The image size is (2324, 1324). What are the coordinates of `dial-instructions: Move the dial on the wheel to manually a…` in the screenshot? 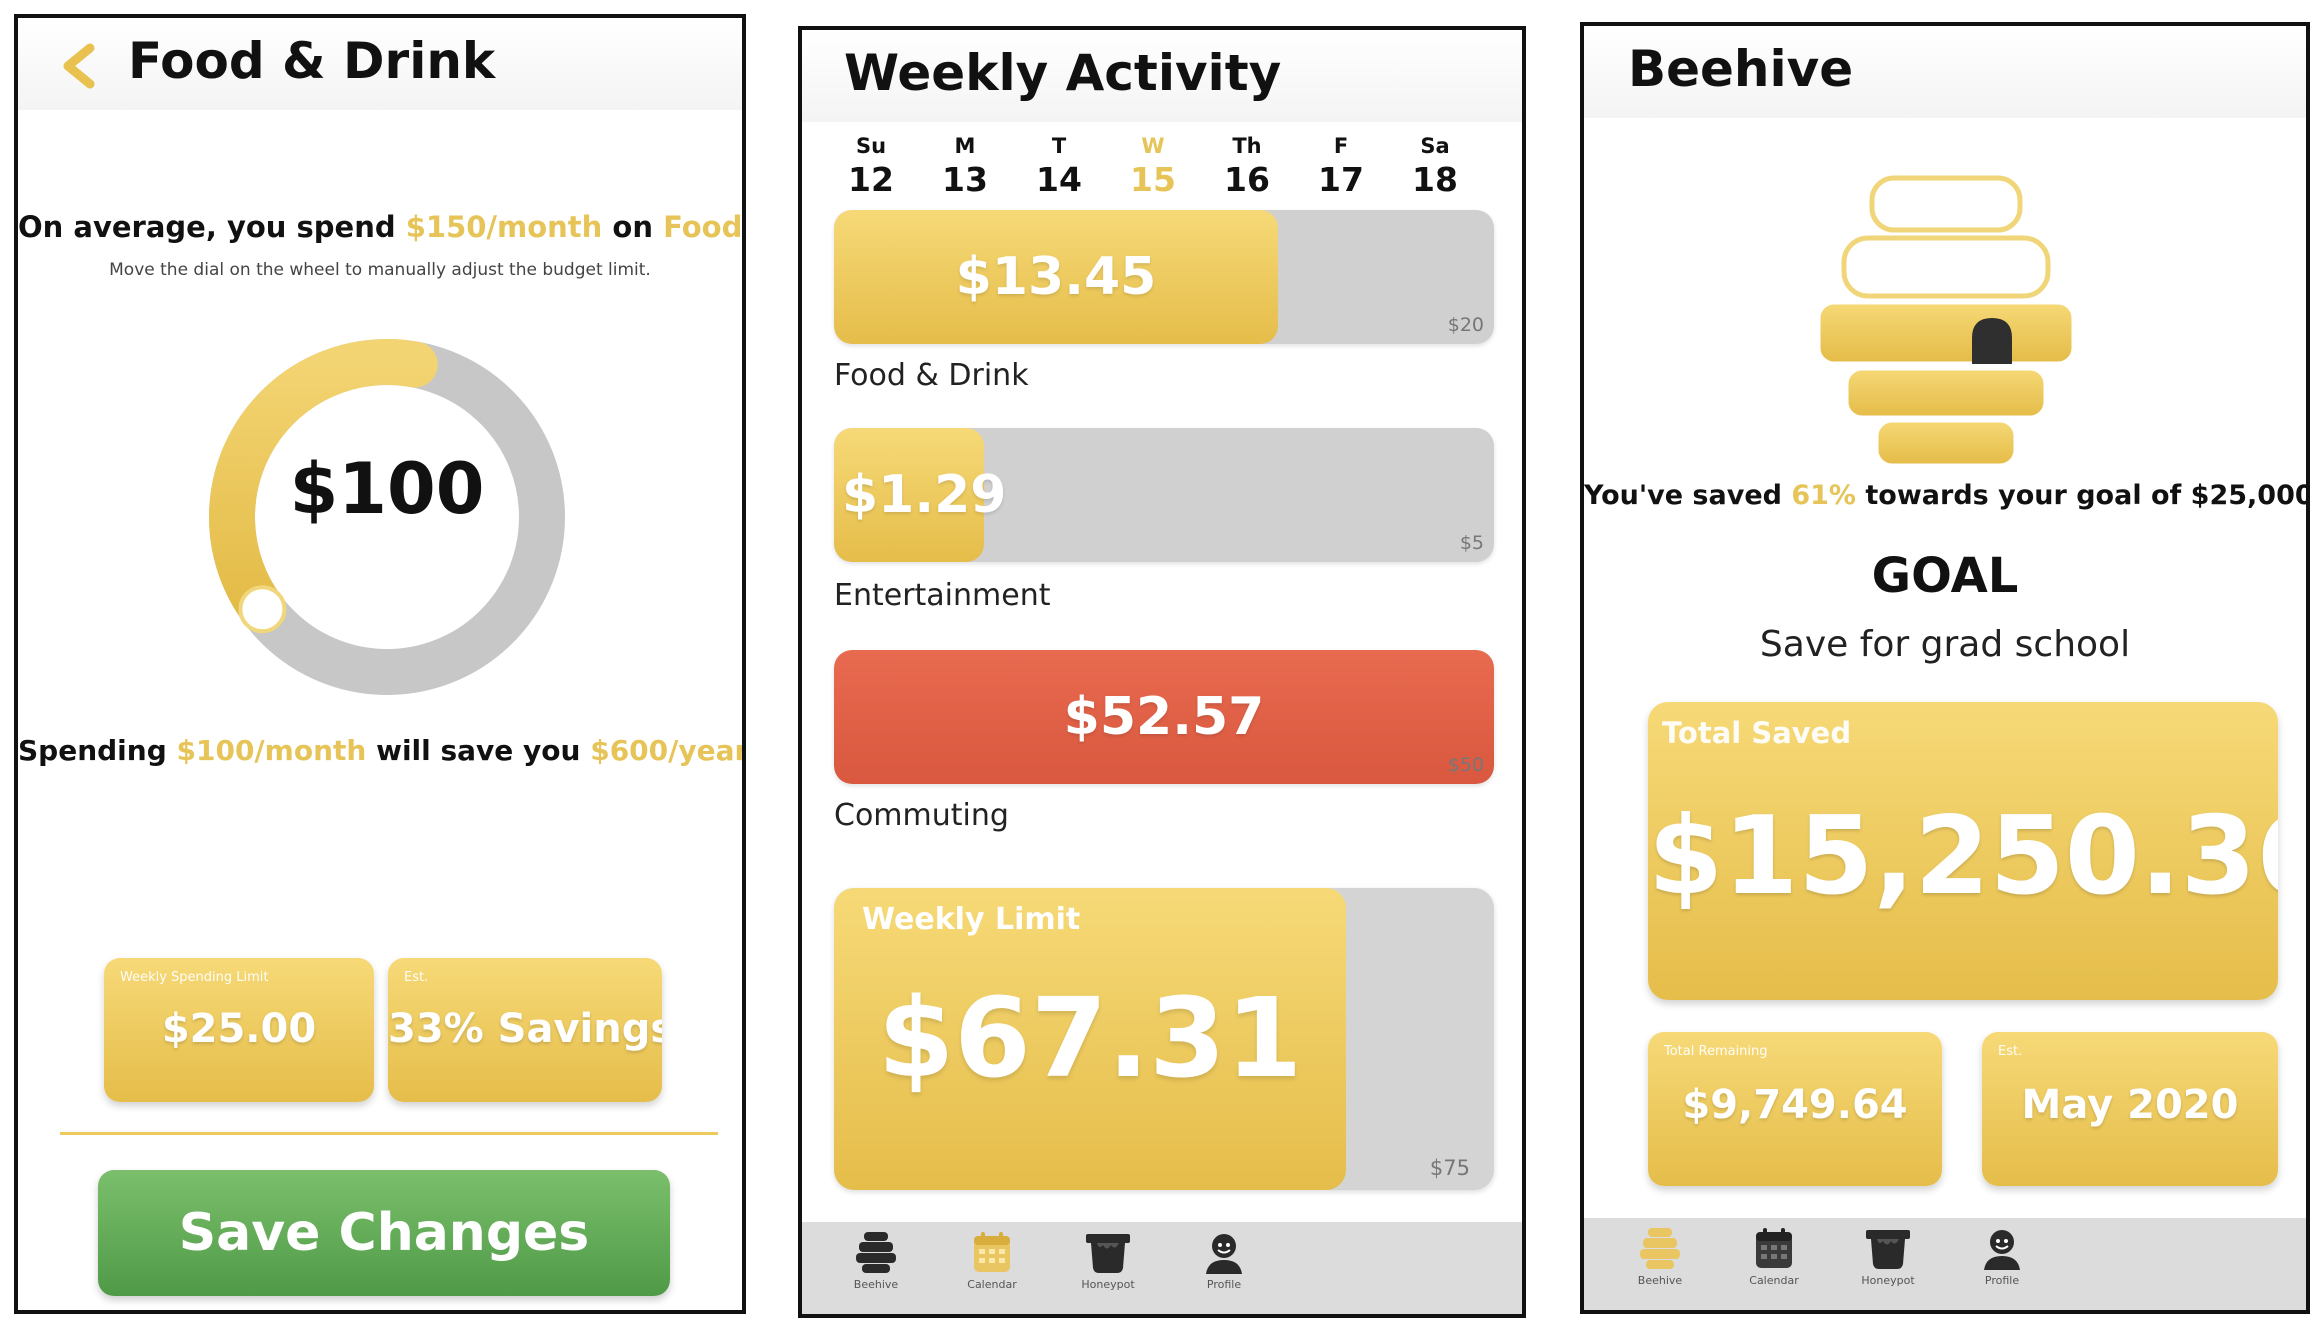 It's located at (380, 270).